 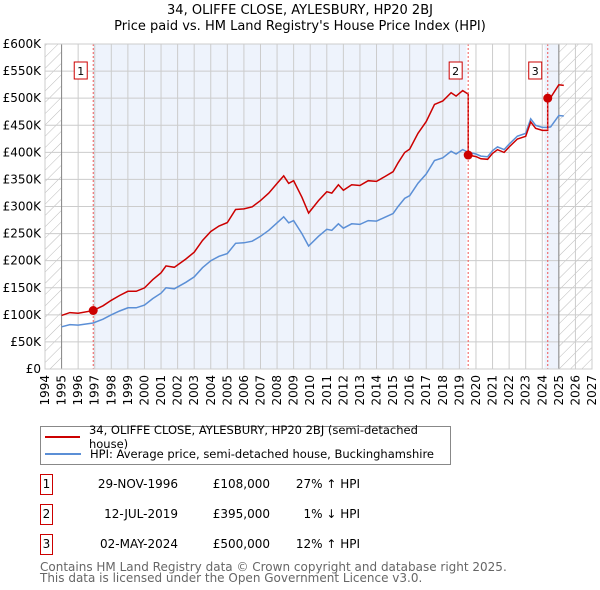 What do you see at coordinates (327, 390) in the screenshot?
I see `x-tick-label: 2011` at bounding box center [327, 390].